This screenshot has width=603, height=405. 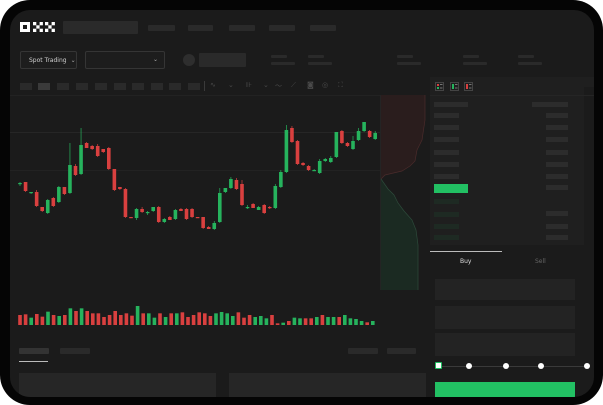 I want to click on orderbook-buy-icon, so click(x=454, y=86).